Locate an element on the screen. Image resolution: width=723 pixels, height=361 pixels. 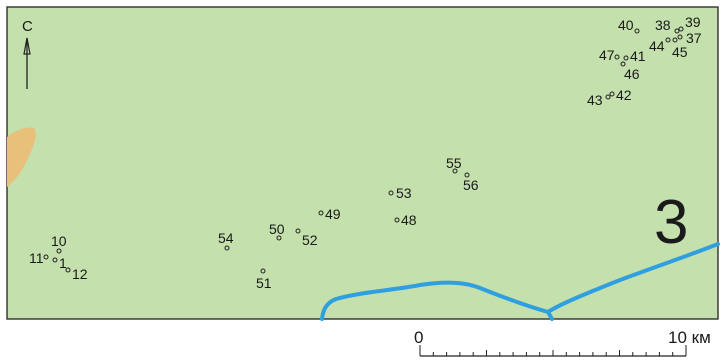
sampling-point-55: 55 is located at coordinates (454, 164).